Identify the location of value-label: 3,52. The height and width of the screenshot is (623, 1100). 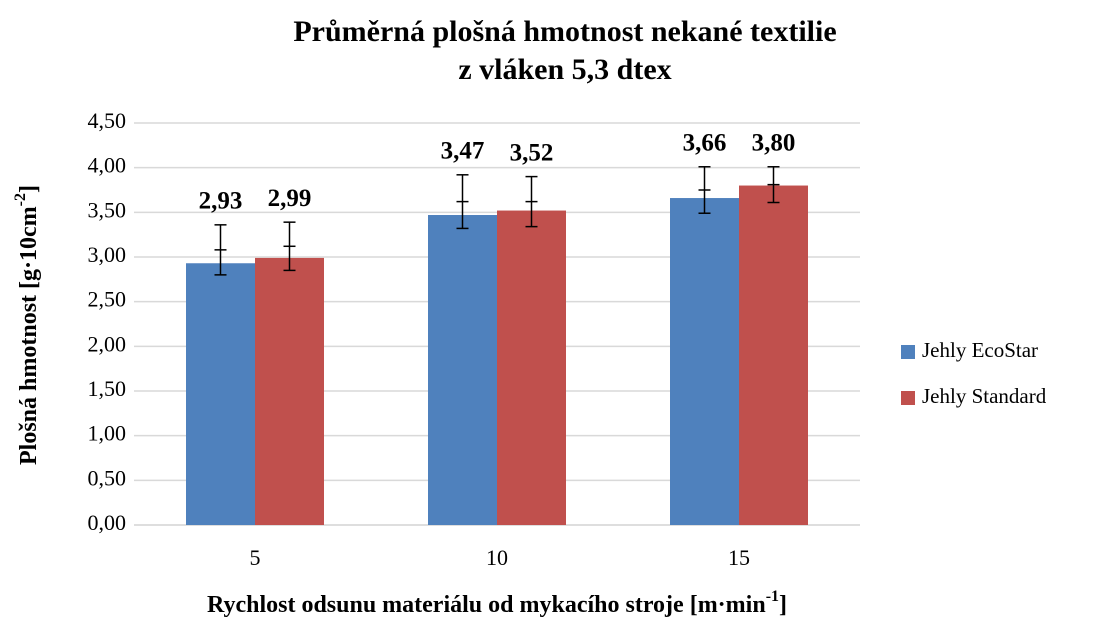
(532, 152).